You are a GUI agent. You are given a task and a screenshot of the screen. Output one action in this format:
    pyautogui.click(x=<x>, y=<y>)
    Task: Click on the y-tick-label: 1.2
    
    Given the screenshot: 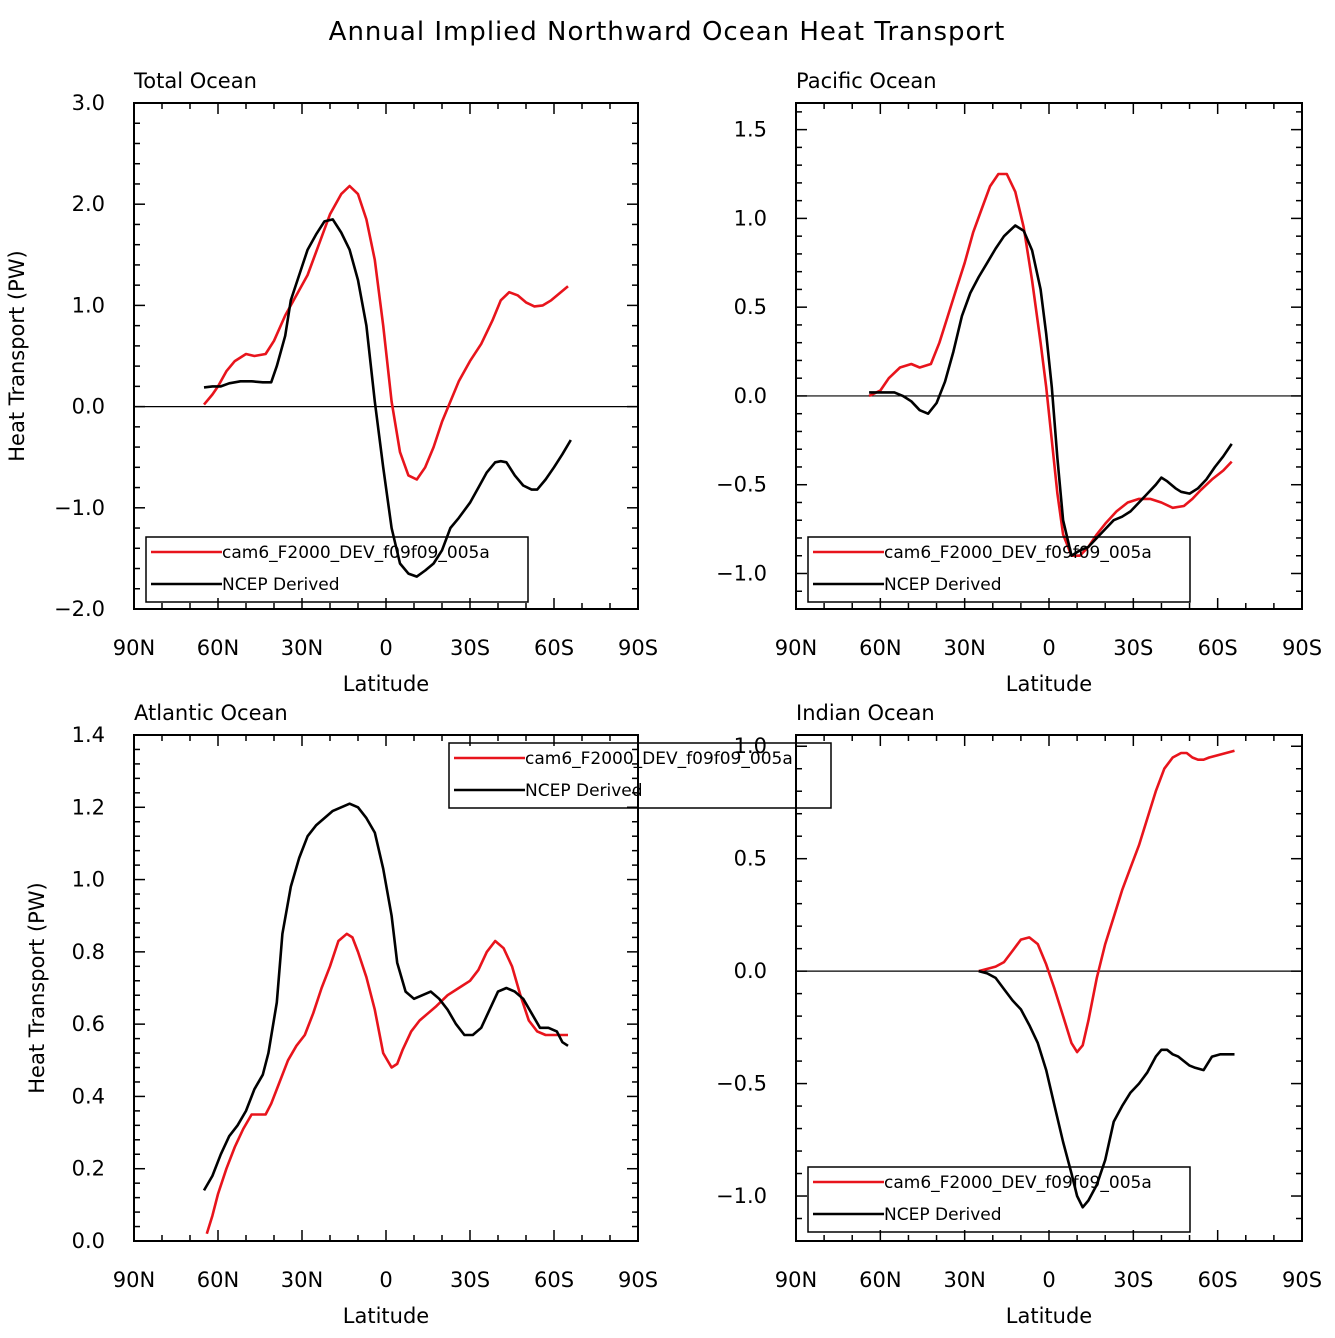 What is the action you would take?
    pyautogui.click(x=88, y=807)
    